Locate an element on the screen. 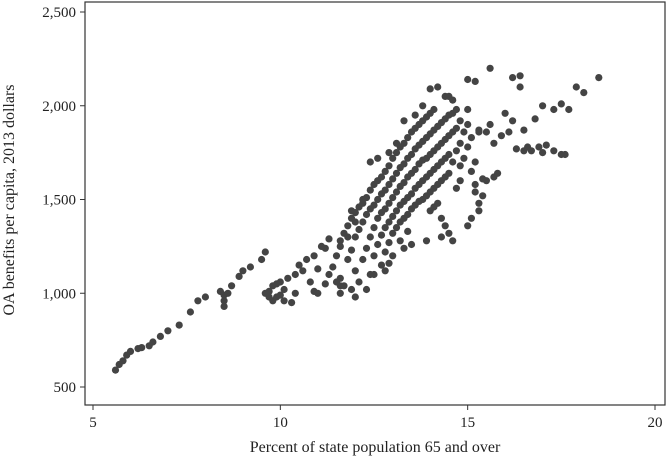  x-tick-label: 15 is located at coordinates (467, 423).